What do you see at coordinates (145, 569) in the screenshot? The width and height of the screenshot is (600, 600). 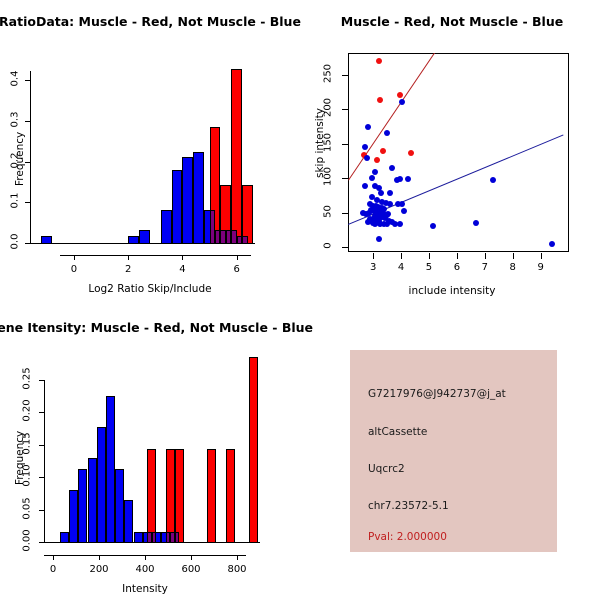 I see `gene-x-tick-label: 400` at bounding box center [145, 569].